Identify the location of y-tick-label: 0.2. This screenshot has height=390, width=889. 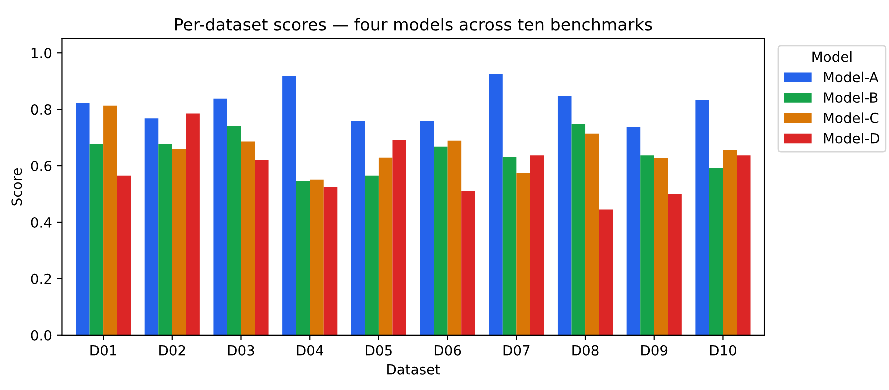
(41, 279).